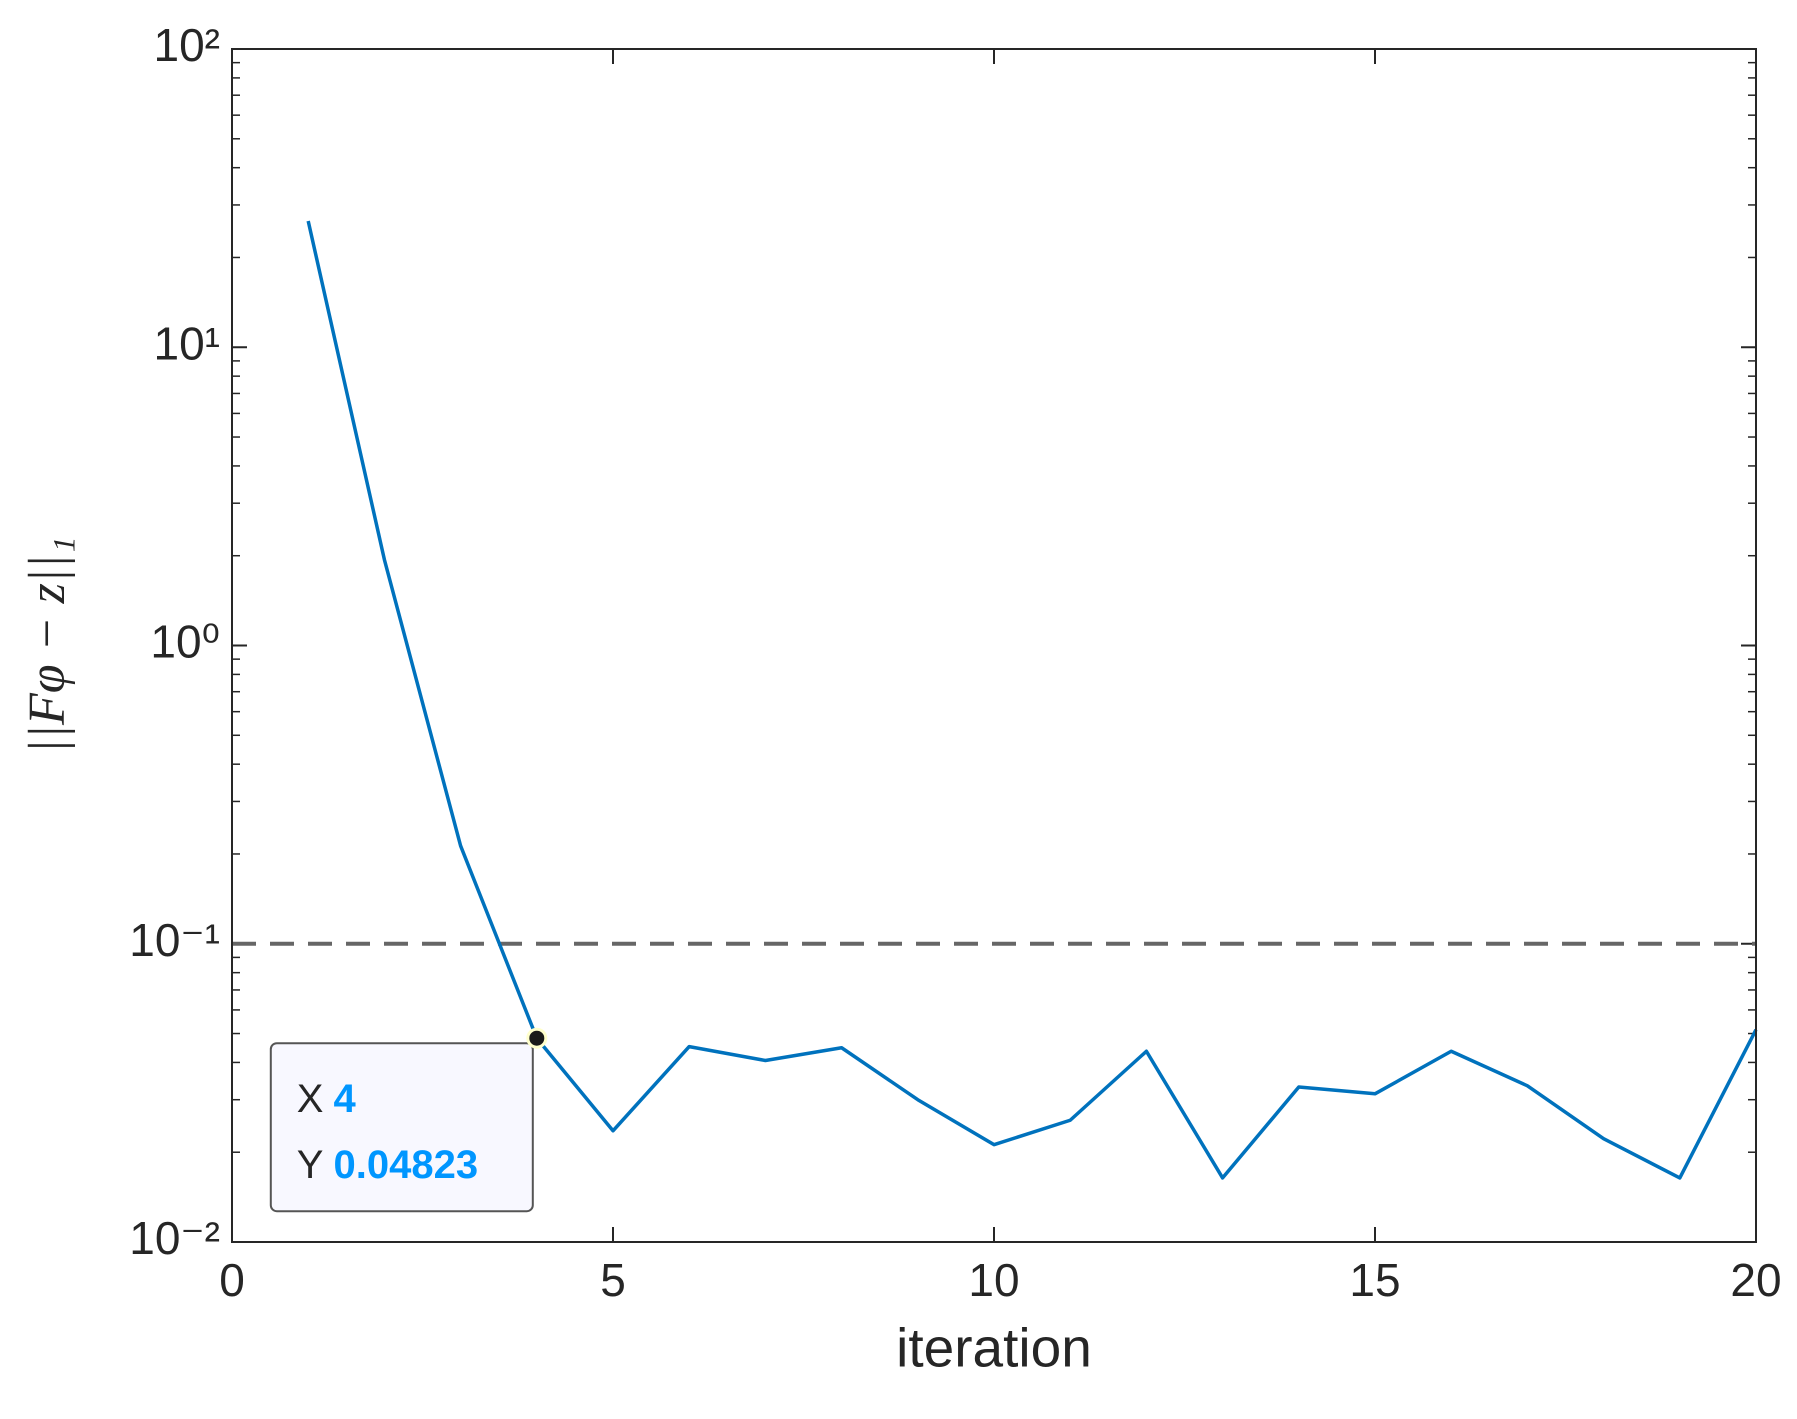 The width and height of the screenshot is (1797, 1419). I want to click on datatip-row: Y 0.04823, so click(387, 1165).